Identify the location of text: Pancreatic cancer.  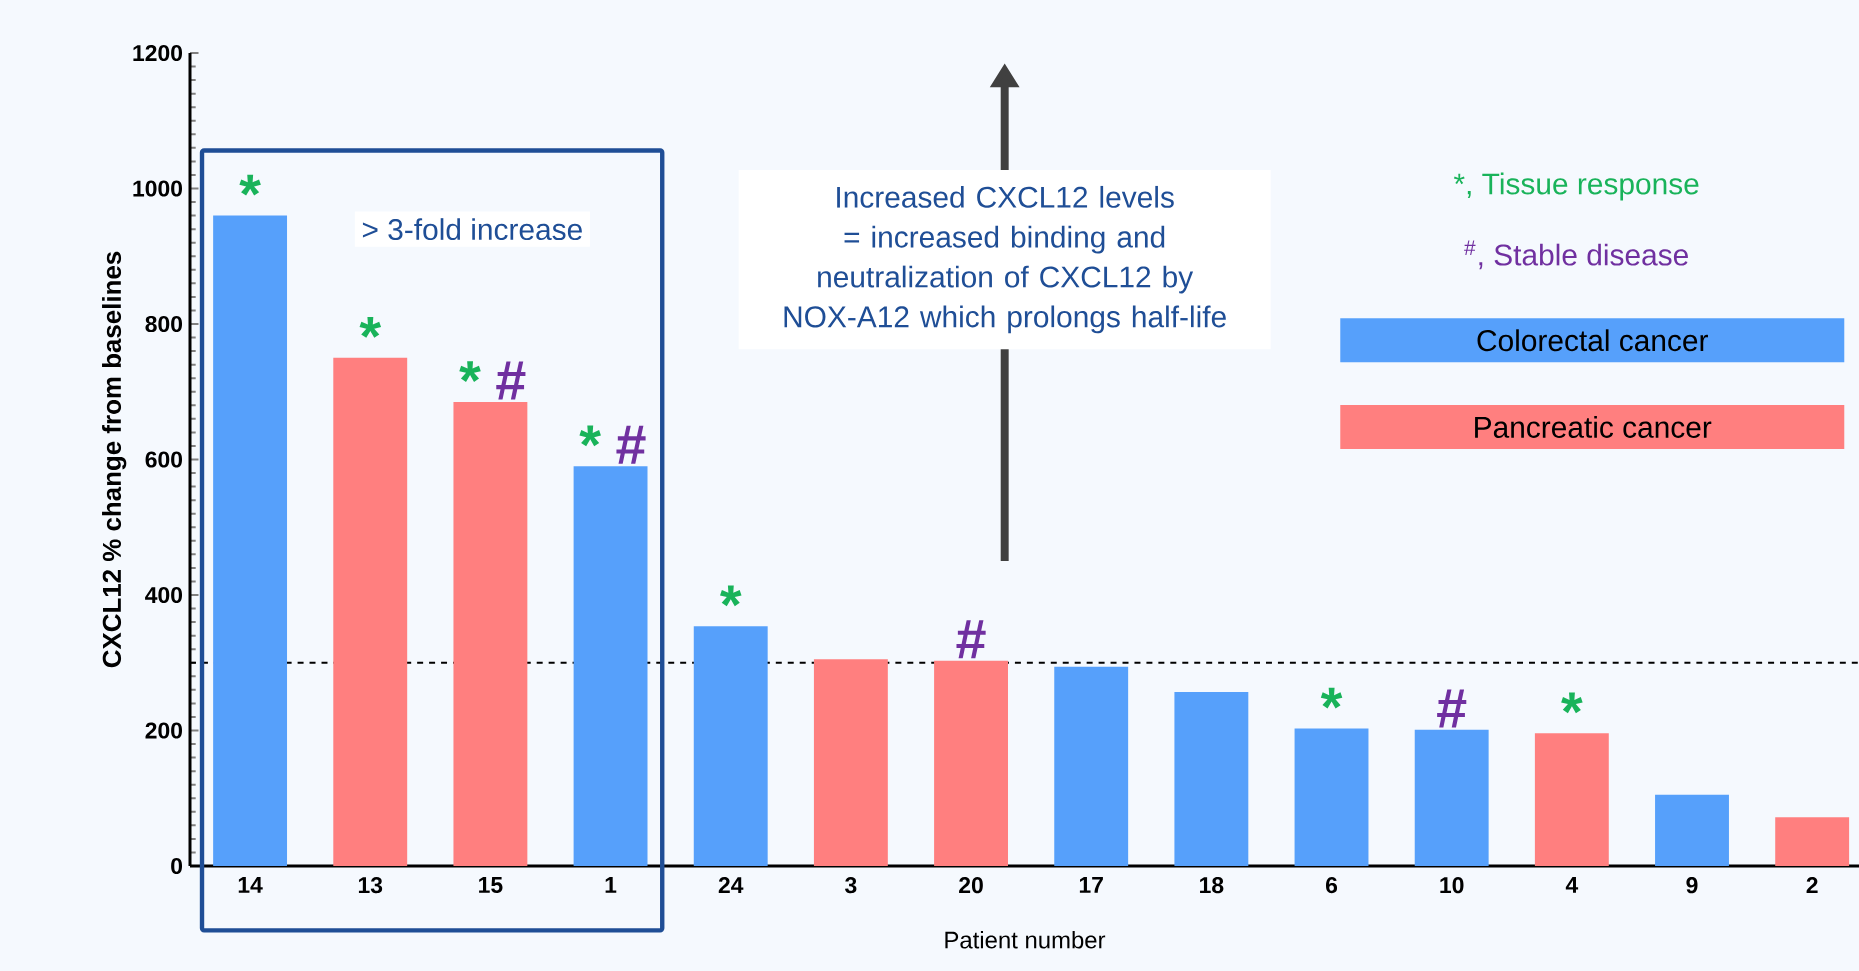
(1593, 427).